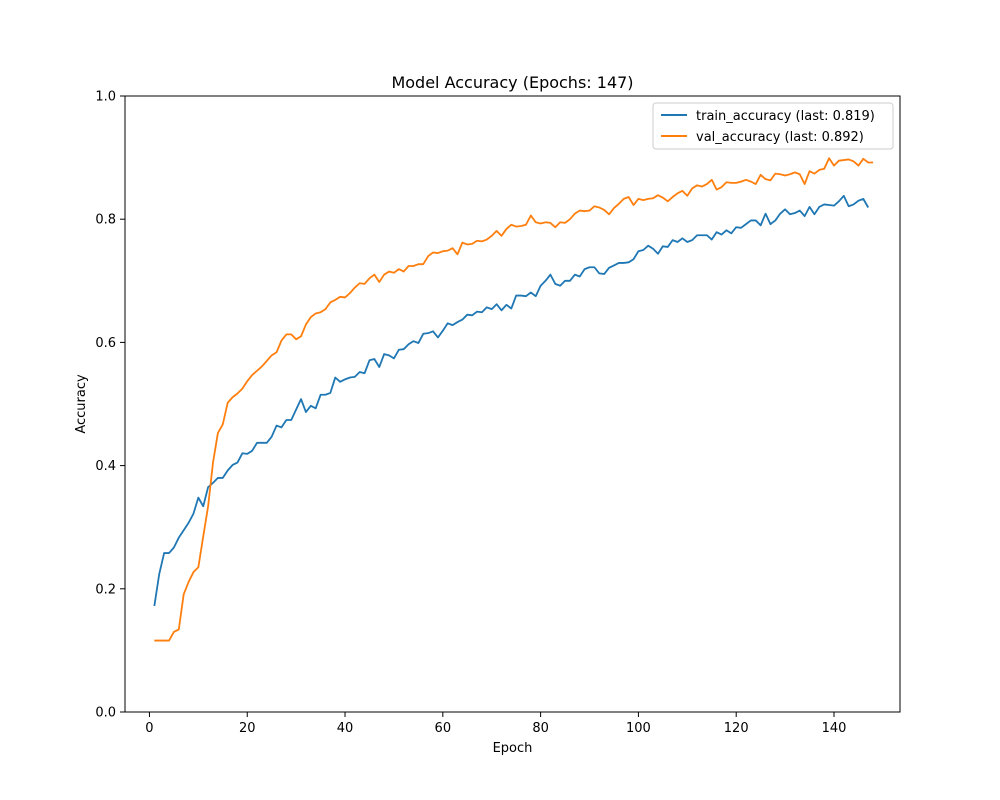 The image size is (1000, 800). I want to click on y-tick-label: 0.8, so click(105, 220).